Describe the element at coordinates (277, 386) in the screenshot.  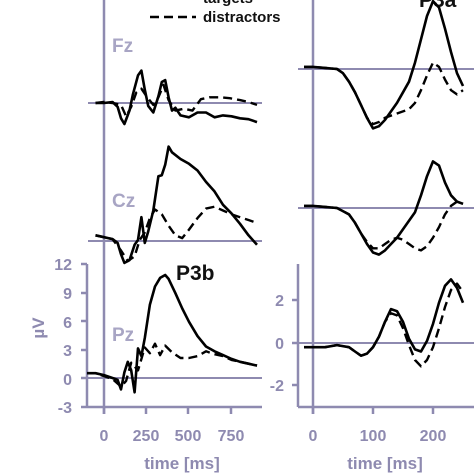
I see `right-y-tick-label: -2` at that location.